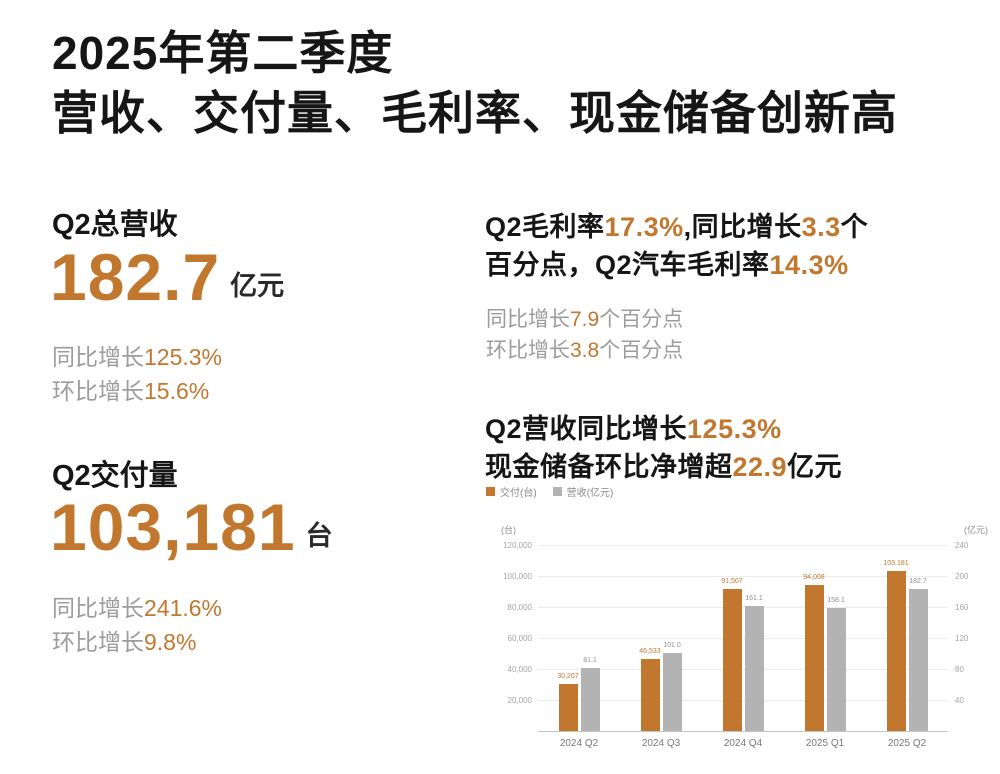 This screenshot has width=1000, height=774. I want to click on legend-item-revenue: 营收(亿元), so click(583, 491).